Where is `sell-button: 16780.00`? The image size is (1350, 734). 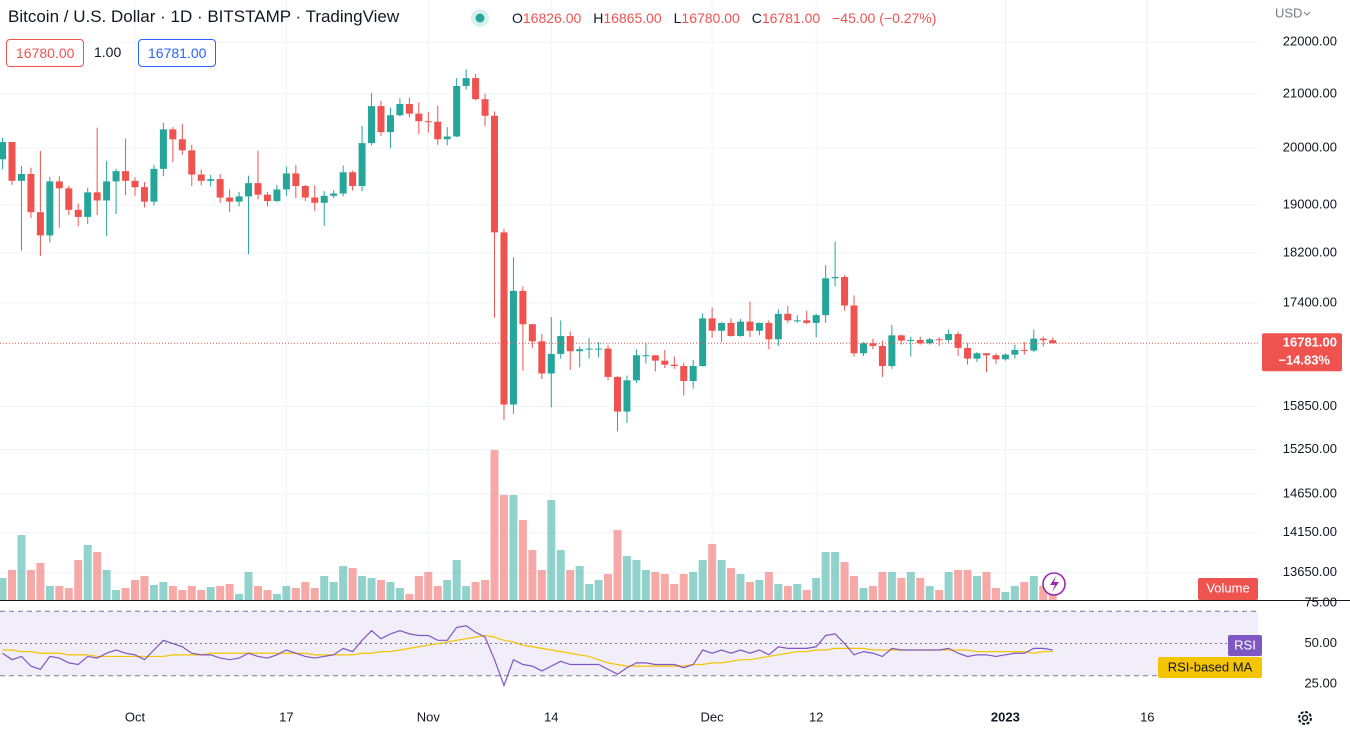
sell-button: 16780.00 is located at coordinates (45, 53).